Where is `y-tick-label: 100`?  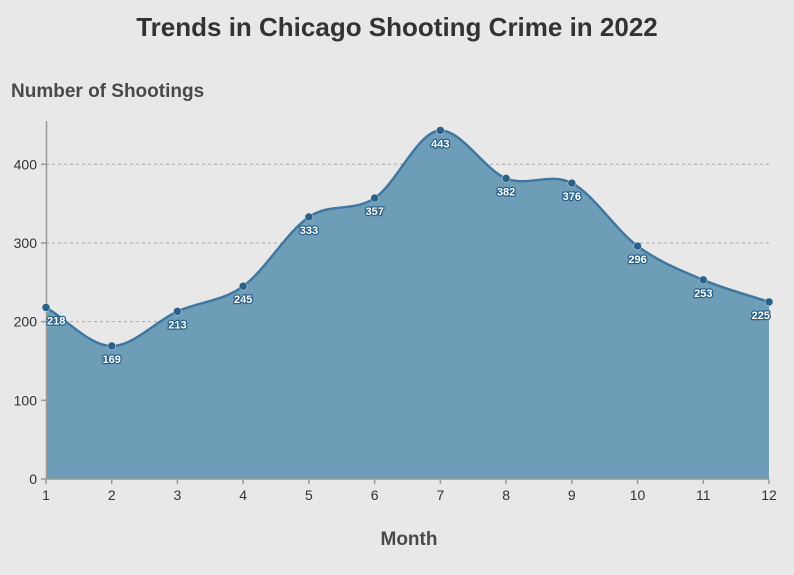 y-tick-label: 100 is located at coordinates (26, 400).